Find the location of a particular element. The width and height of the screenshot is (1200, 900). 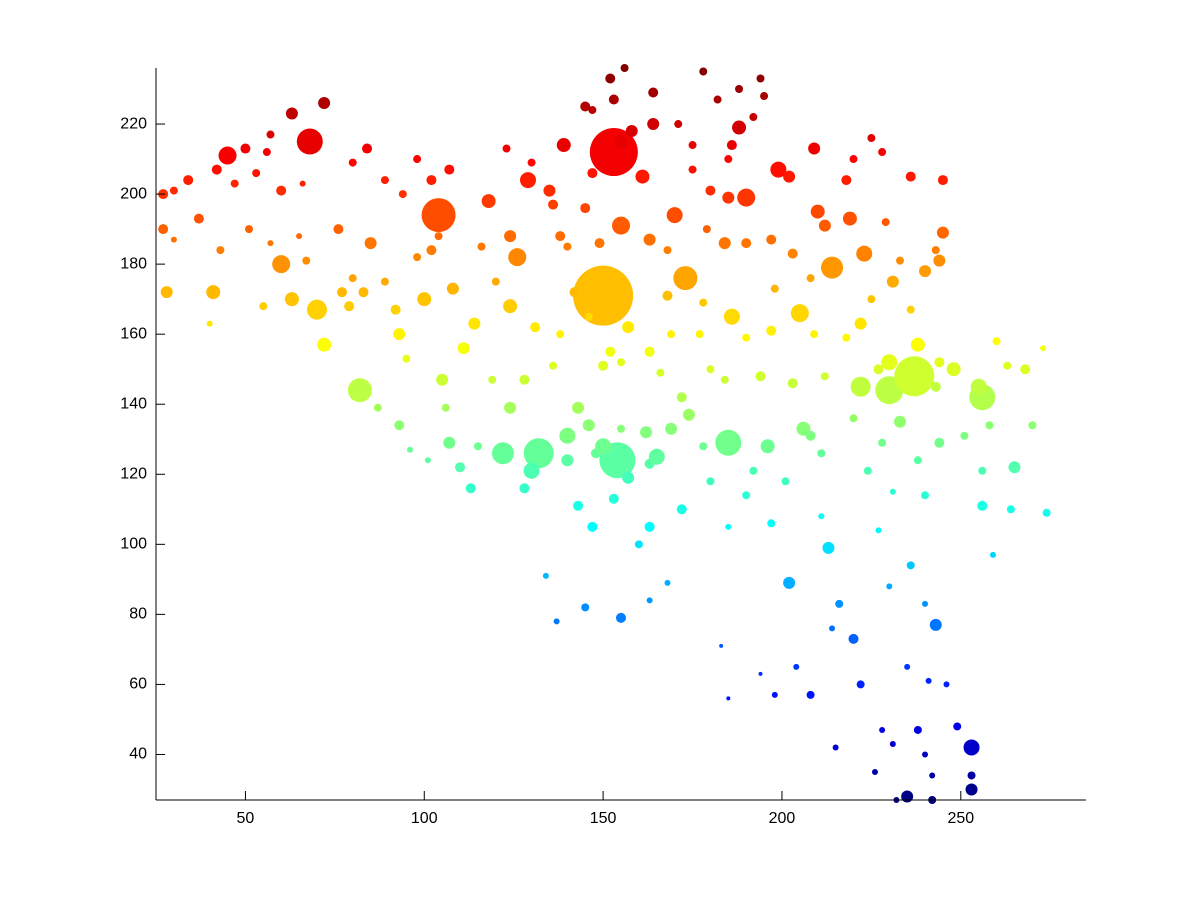

y-tick-label: 120 is located at coordinates (133, 473).